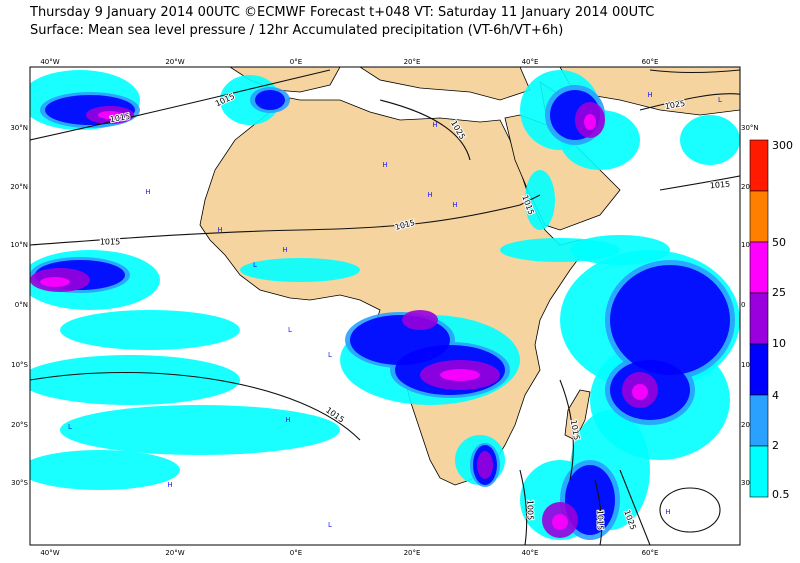 The height and width of the screenshot is (563, 800). What do you see at coordinates (782, 145) in the screenshot?
I see `legend-label: 300` at bounding box center [782, 145].